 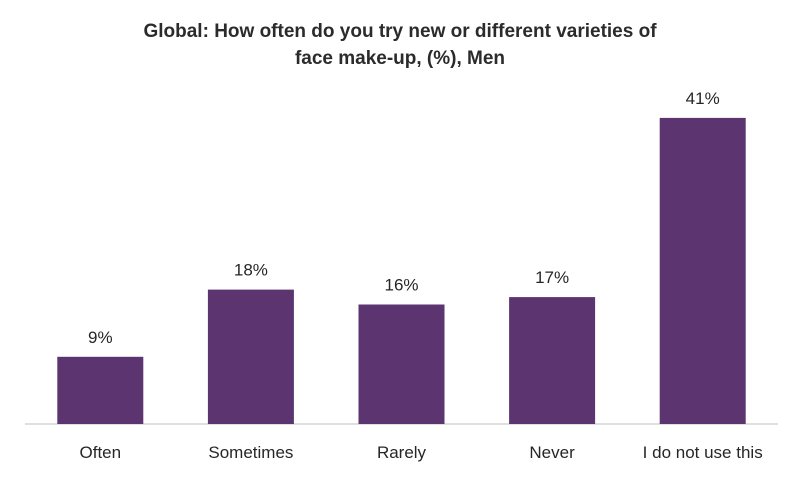 What do you see at coordinates (400, 58) in the screenshot?
I see `chart-title-line-2: face make-up, (%), Men` at bounding box center [400, 58].